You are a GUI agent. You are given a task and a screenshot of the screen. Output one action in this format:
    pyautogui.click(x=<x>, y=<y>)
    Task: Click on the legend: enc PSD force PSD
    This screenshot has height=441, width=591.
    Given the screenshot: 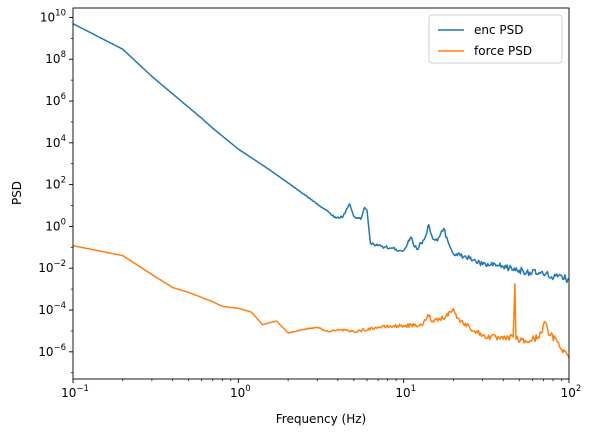 What is the action you would take?
    pyautogui.click(x=495, y=39)
    